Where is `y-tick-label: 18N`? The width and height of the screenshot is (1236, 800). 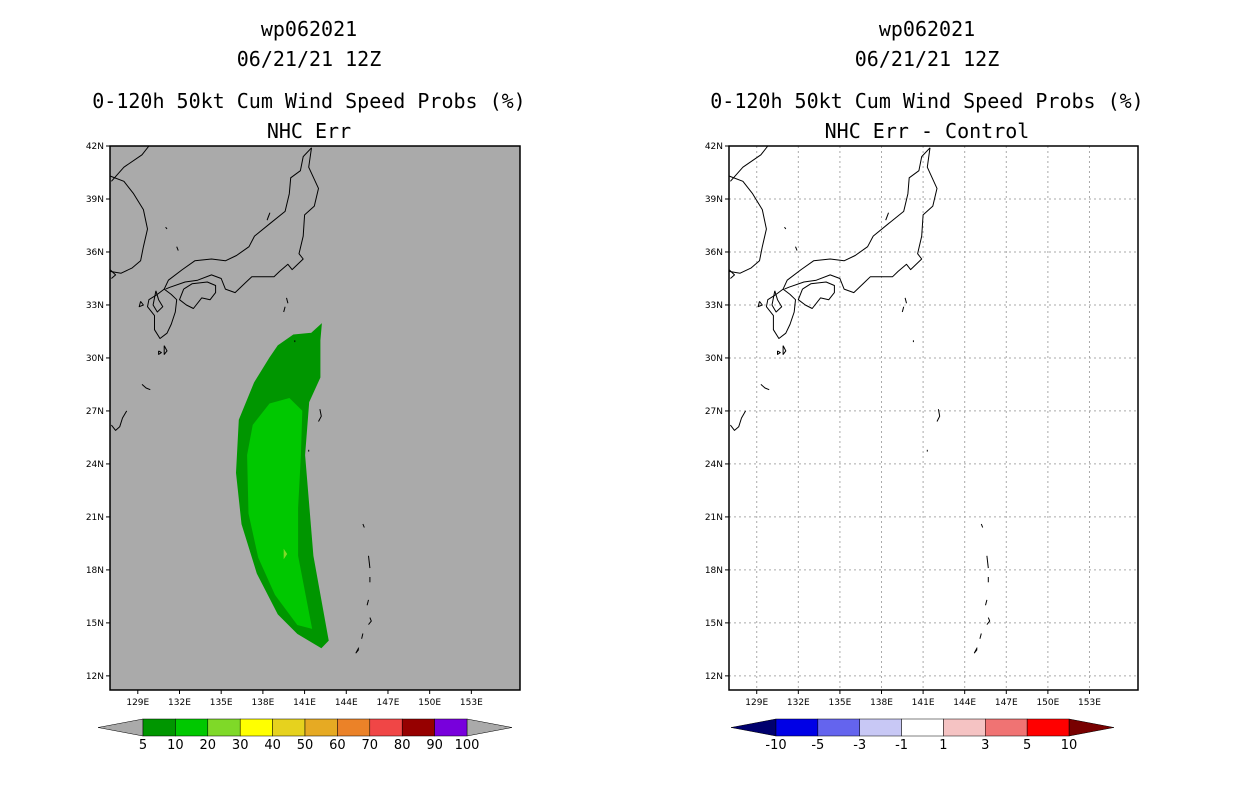 y-tick-label: 18N is located at coordinates (714, 571).